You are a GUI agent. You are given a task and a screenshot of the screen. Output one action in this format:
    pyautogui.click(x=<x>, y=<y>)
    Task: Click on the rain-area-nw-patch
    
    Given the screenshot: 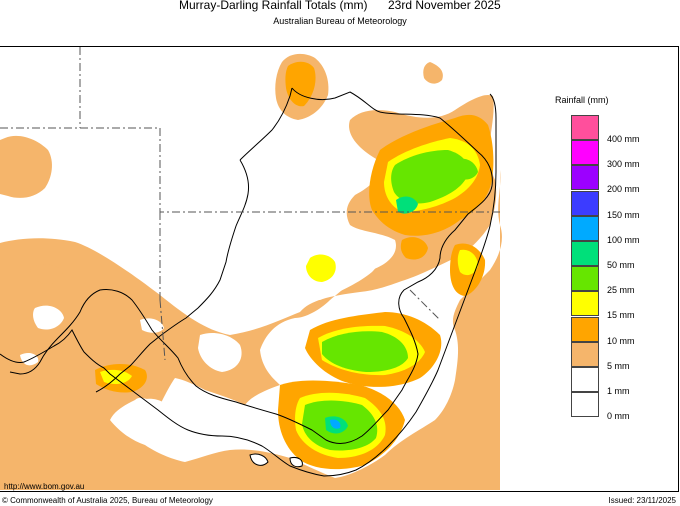 What is the action you would take?
    pyautogui.click(x=46, y=274)
    